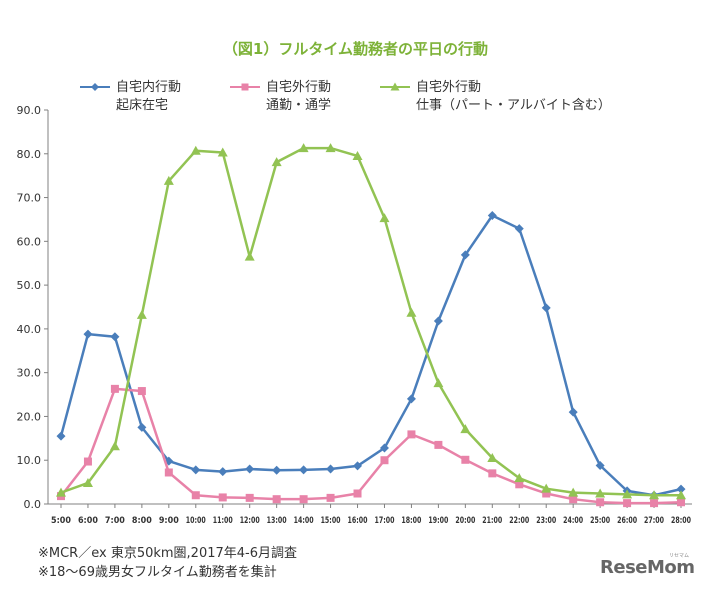 This screenshot has height=595, width=711. I want to click on legend-label-home-2: 起床在宅, so click(142, 105).